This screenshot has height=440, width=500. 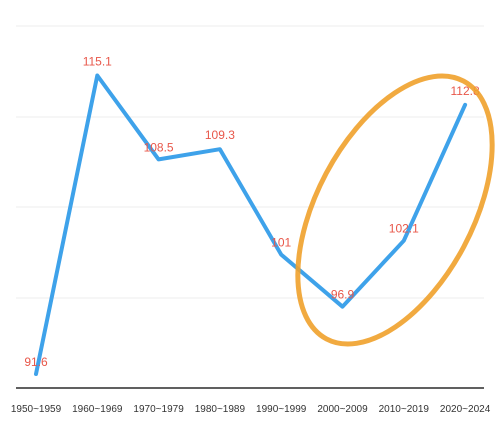 I want to click on data-label: 91.6, so click(x=36, y=362).